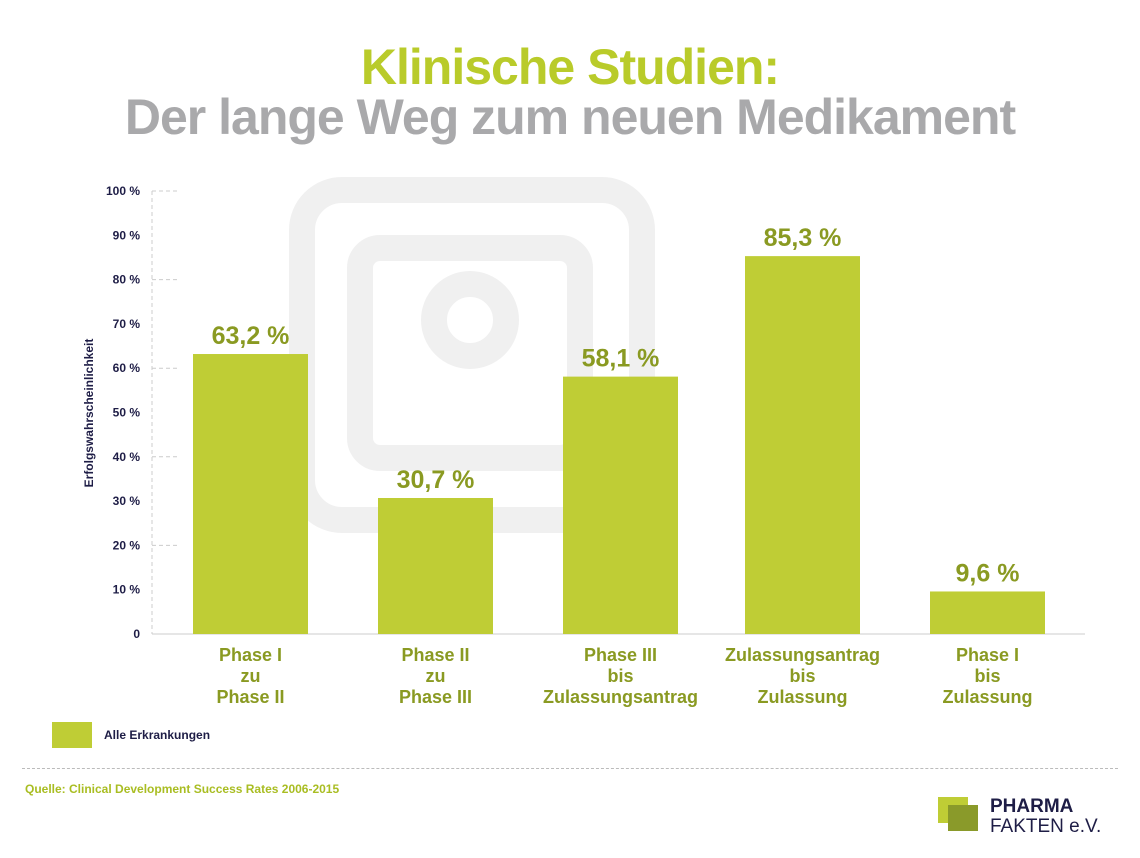 The width and height of the screenshot is (1140, 858). What do you see at coordinates (251, 336) in the screenshot?
I see `data-label: 63,2 %` at bounding box center [251, 336].